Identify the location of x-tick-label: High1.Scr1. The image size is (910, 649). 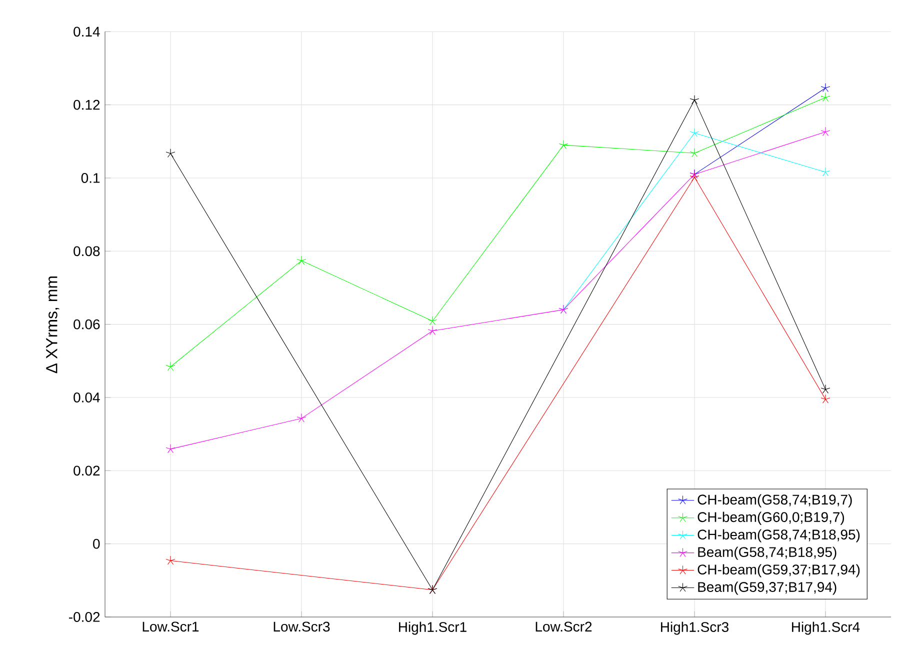
(432, 628).